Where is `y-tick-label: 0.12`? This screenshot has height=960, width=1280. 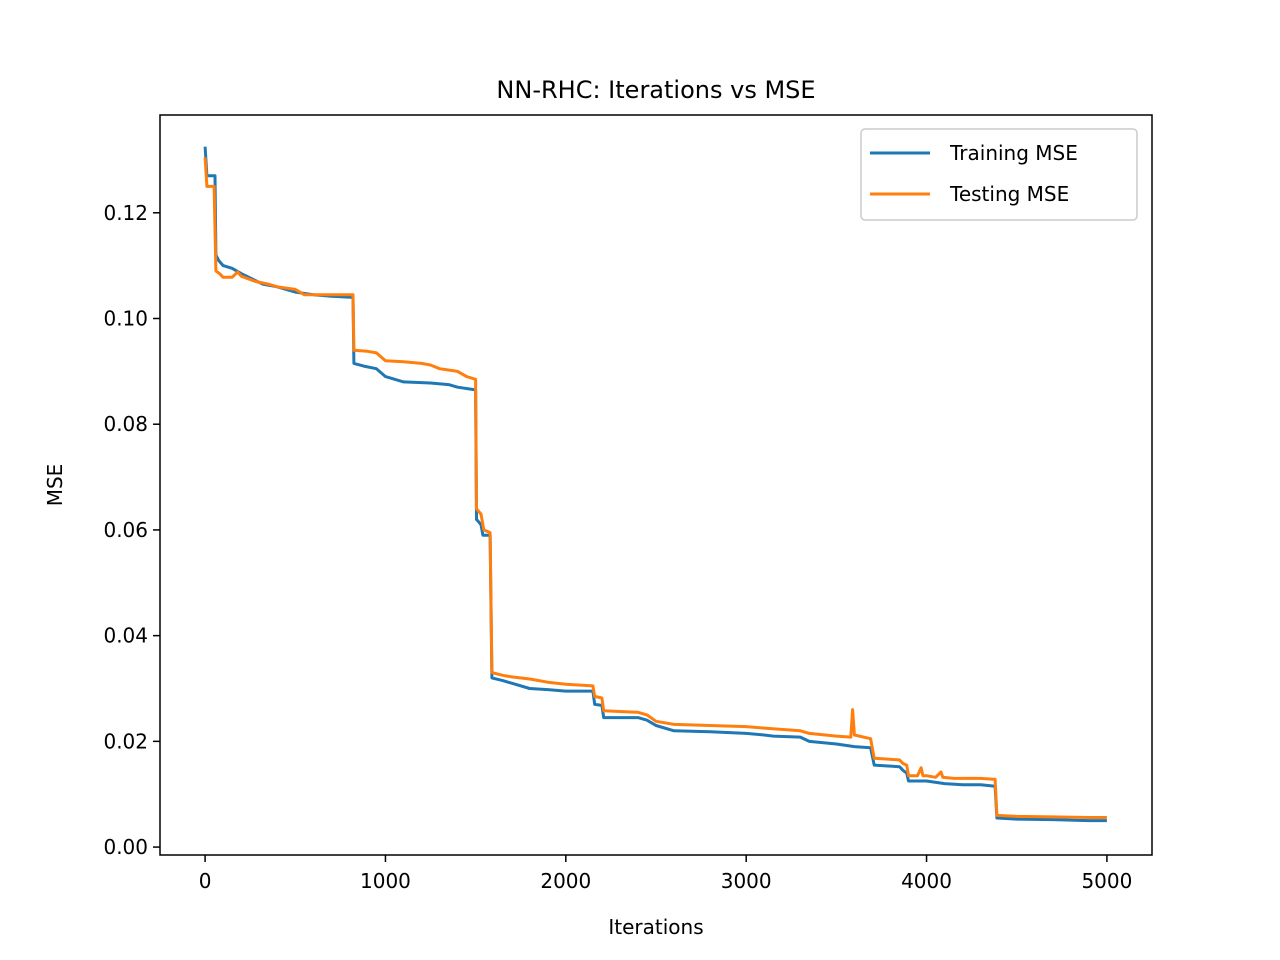
y-tick-label: 0.12 is located at coordinates (125, 213).